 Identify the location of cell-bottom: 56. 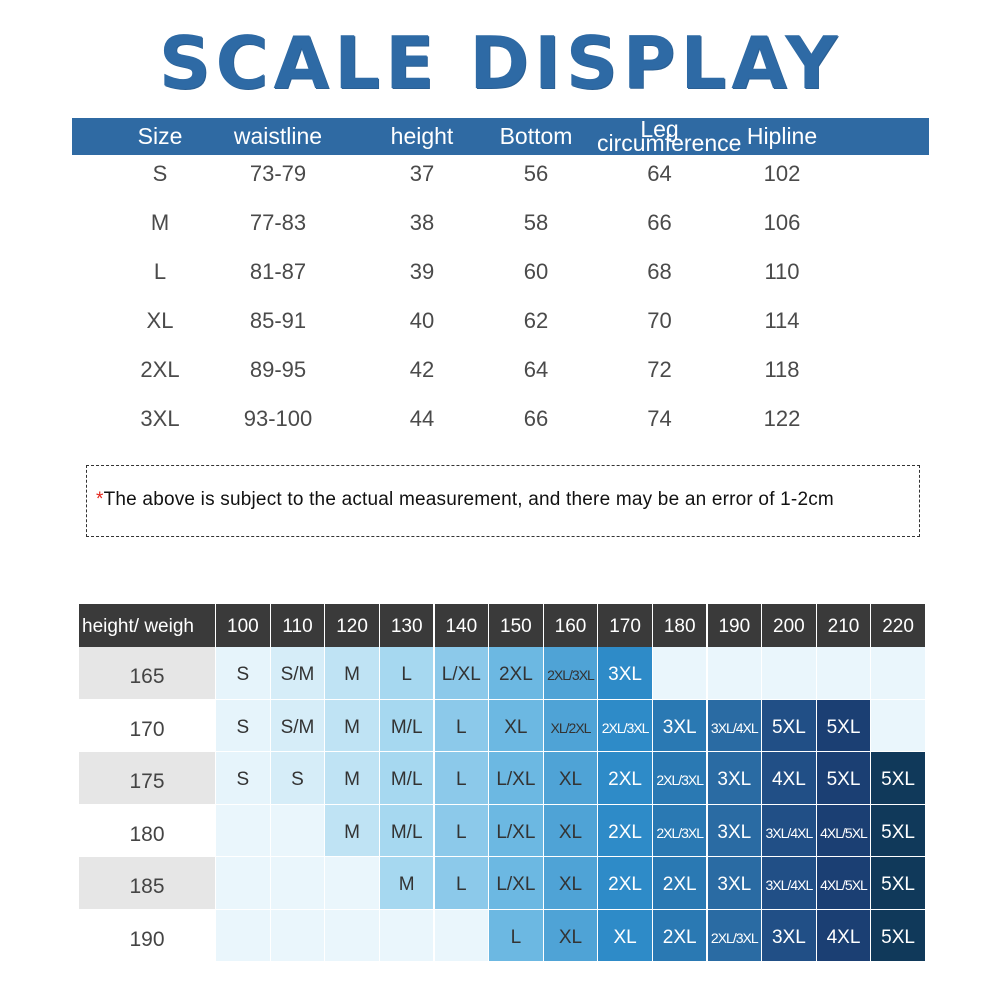
(536, 173).